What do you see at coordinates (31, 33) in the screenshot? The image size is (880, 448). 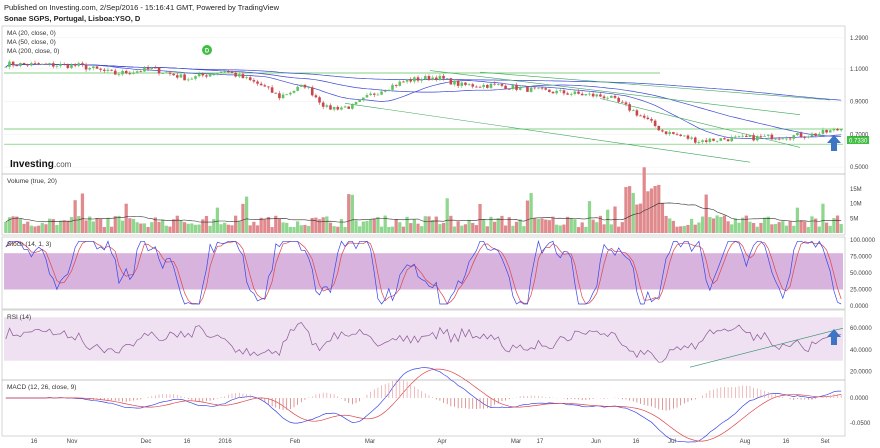 I see `price-legend-ma20: MA (20, close, 0)` at bounding box center [31, 33].